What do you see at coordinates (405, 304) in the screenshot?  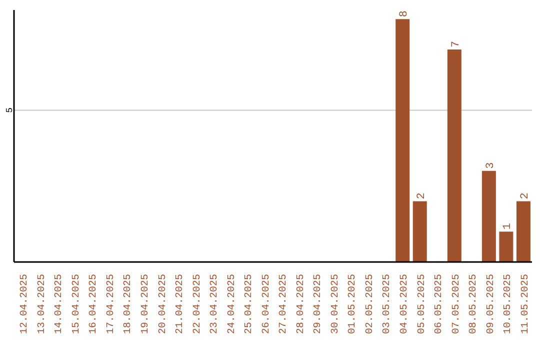 I see `x-tick-label: 04.05.2025` at bounding box center [405, 304].